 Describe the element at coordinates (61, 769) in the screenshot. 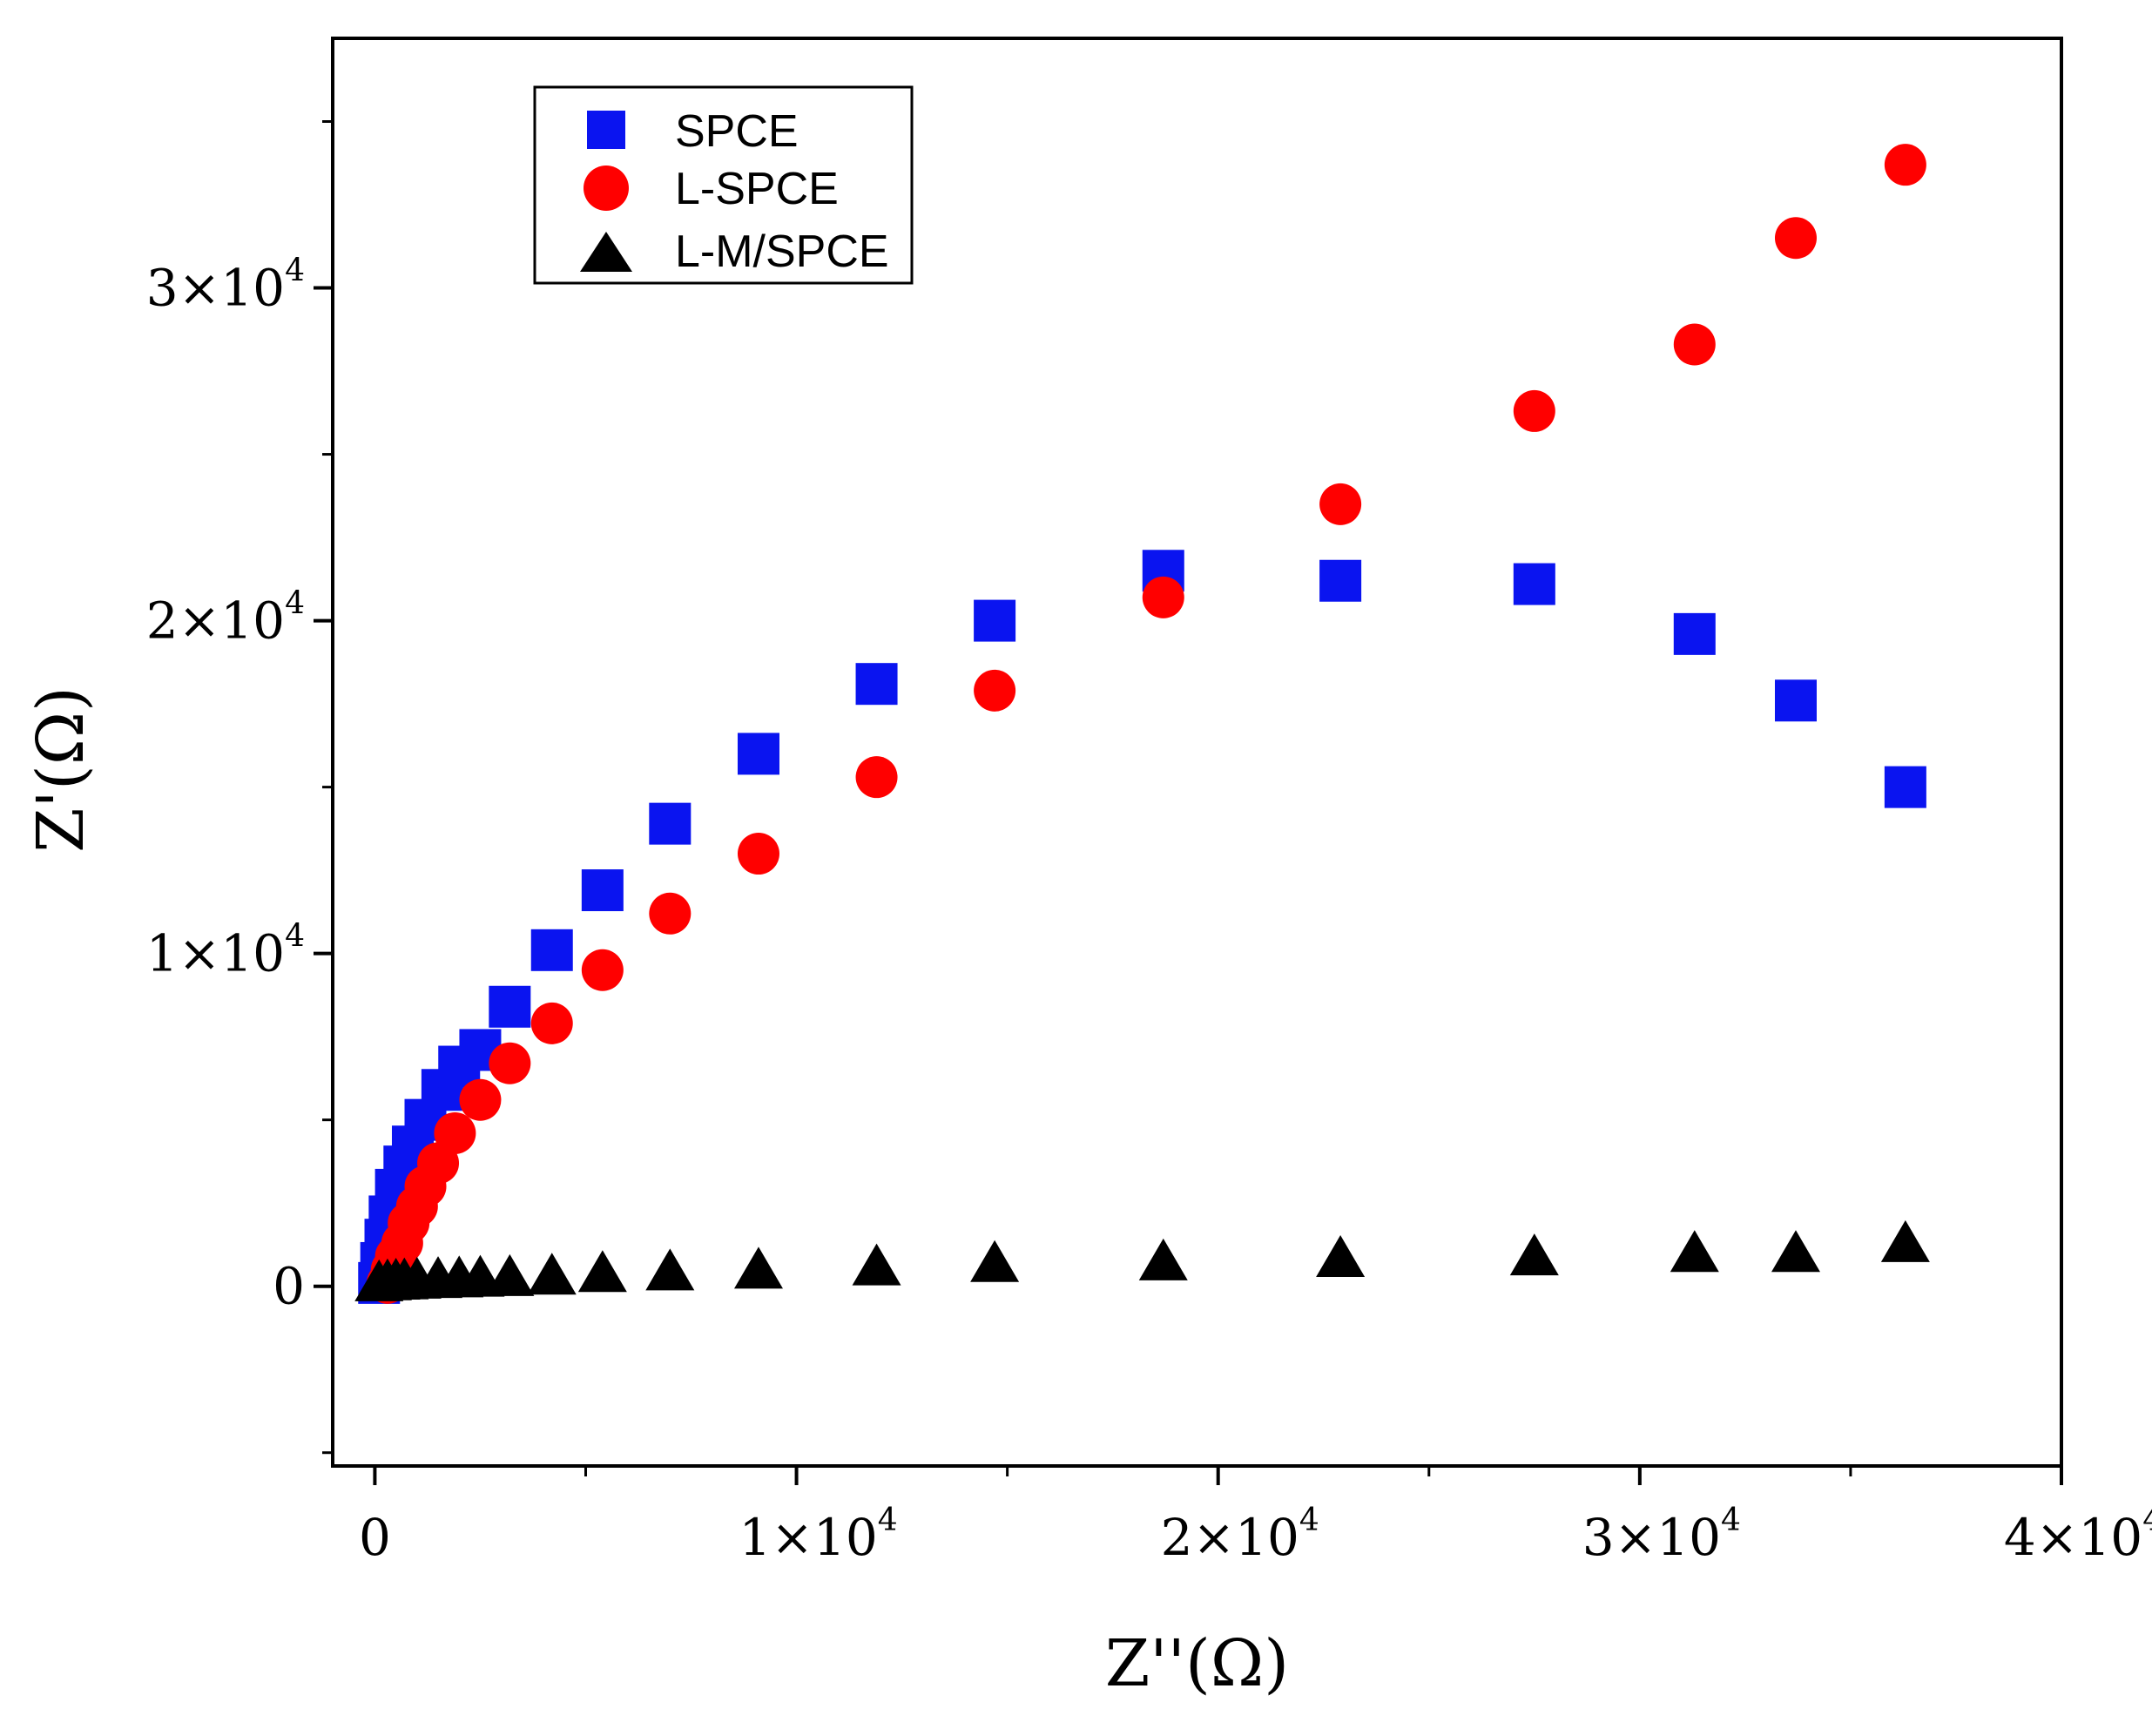

I see `y-axis-title: Z'(Ω)` at that location.